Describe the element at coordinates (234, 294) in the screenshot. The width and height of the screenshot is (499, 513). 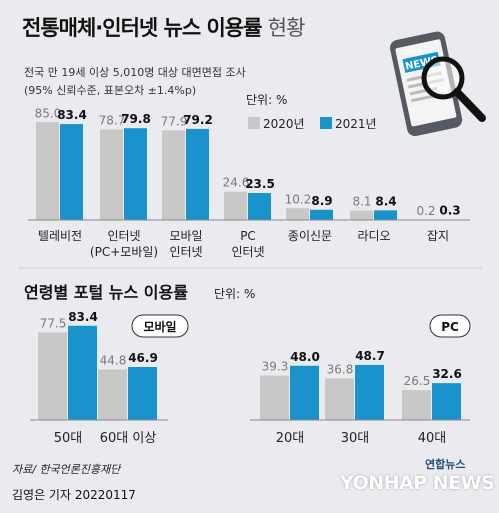
I see `subchart-unit: 단위: %` at that location.